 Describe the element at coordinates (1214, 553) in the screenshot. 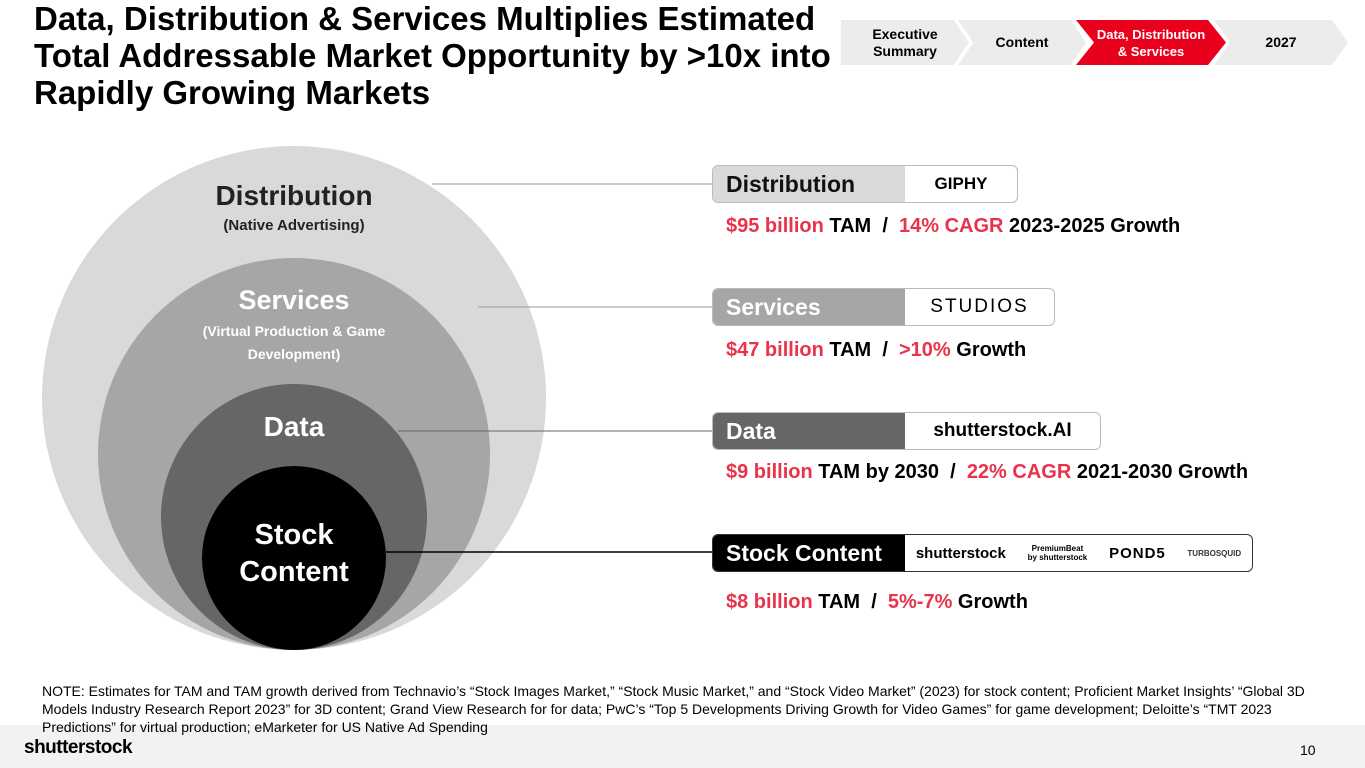

I see `turbosquid-logo: TURBOSQUID` at that location.